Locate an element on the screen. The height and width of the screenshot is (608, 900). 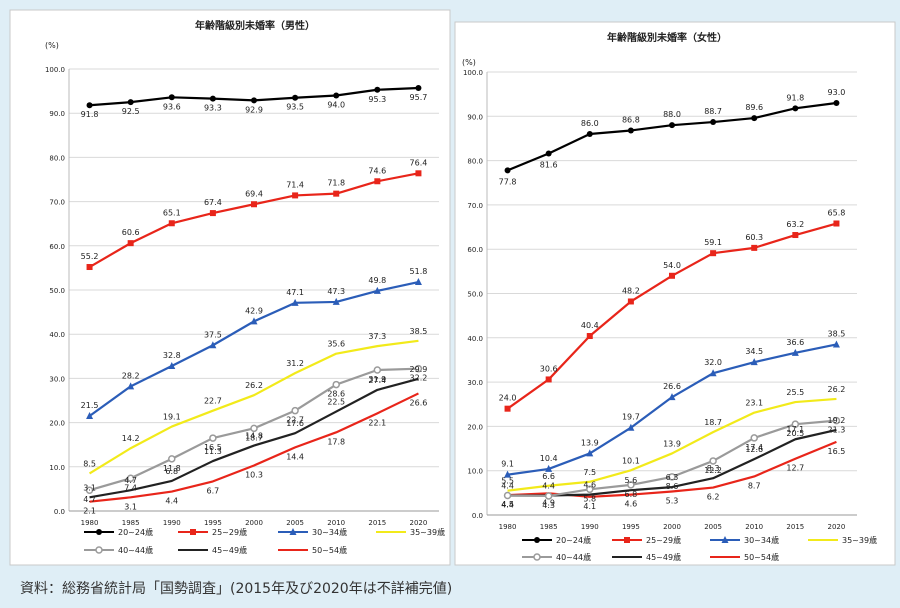
data-label: 59.1 is located at coordinates (713, 242).